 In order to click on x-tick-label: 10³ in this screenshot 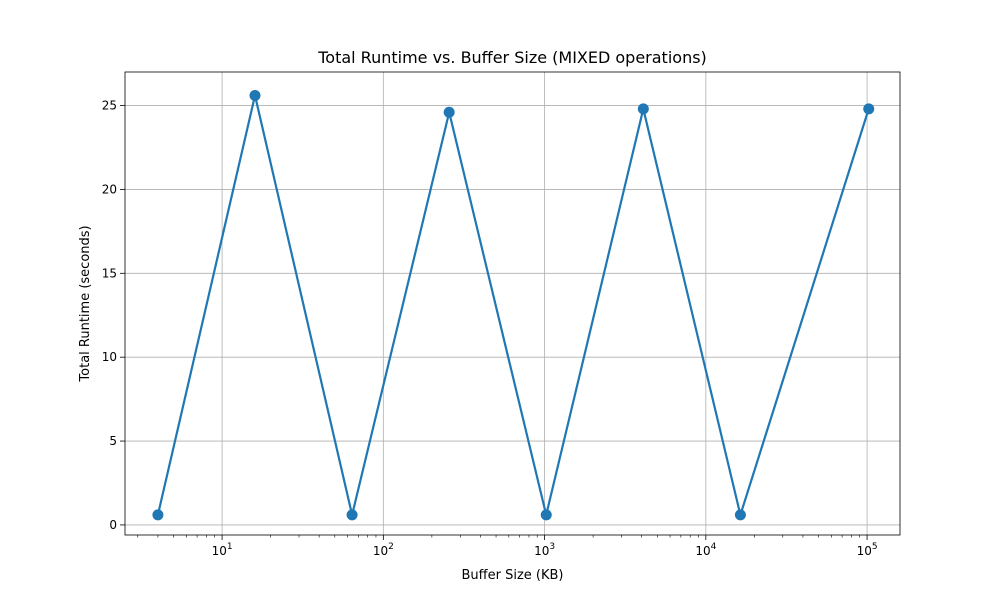, I will do `click(544, 550)`.